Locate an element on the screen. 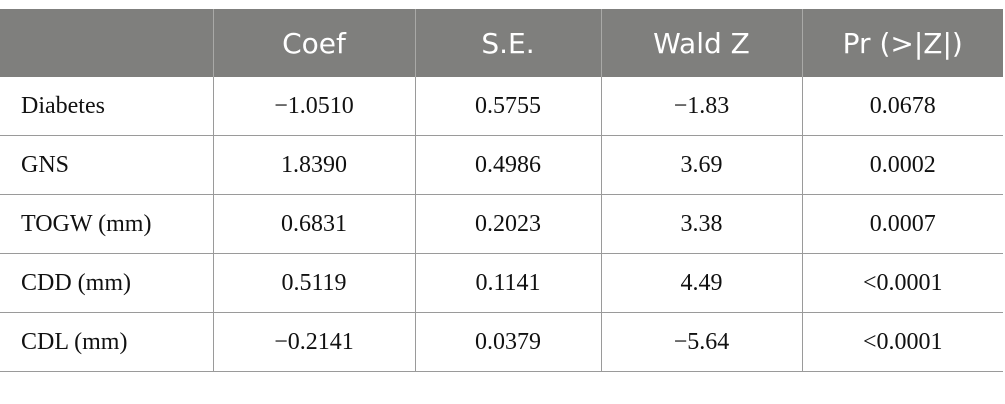 The width and height of the screenshot is (1005, 404). row-label: TOGW (mm) is located at coordinates (106, 224).